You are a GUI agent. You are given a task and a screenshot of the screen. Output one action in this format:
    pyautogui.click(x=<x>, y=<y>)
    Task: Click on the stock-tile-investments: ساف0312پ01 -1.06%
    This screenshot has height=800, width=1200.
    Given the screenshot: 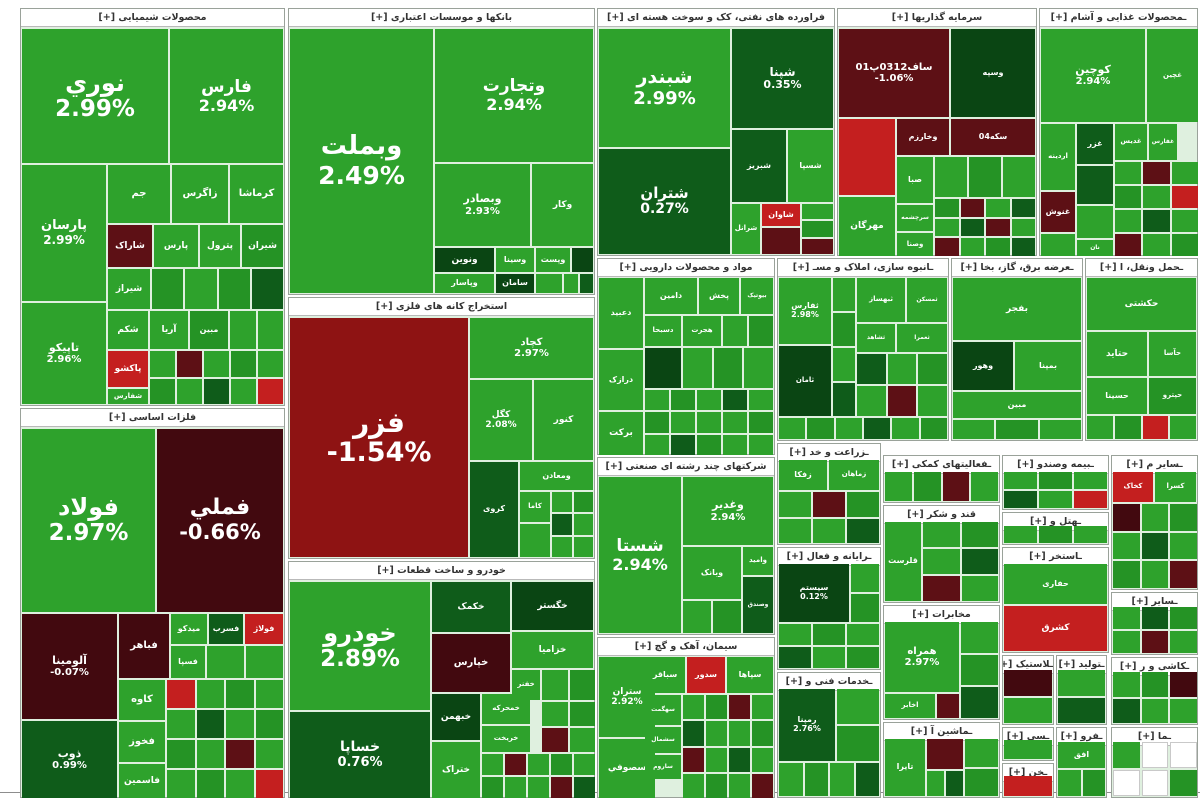 What is the action you would take?
    pyautogui.click(x=894, y=73)
    